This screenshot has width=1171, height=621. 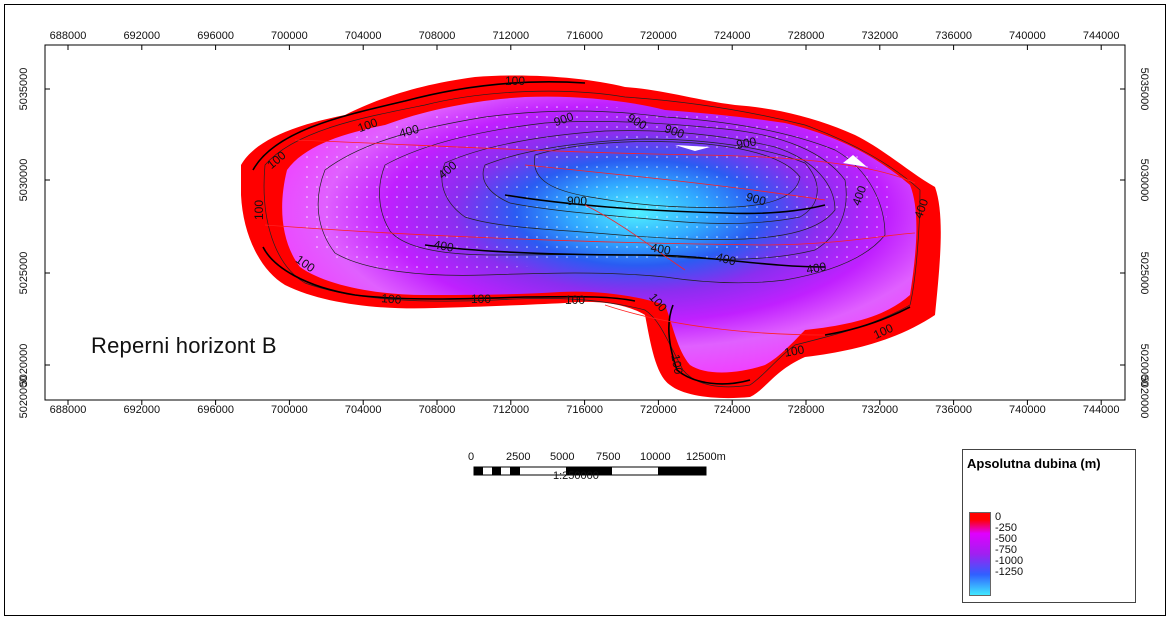 What do you see at coordinates (706, 457) in the screenshot?
I see `scale-label: 12500m` at bounding box center [706, 457].